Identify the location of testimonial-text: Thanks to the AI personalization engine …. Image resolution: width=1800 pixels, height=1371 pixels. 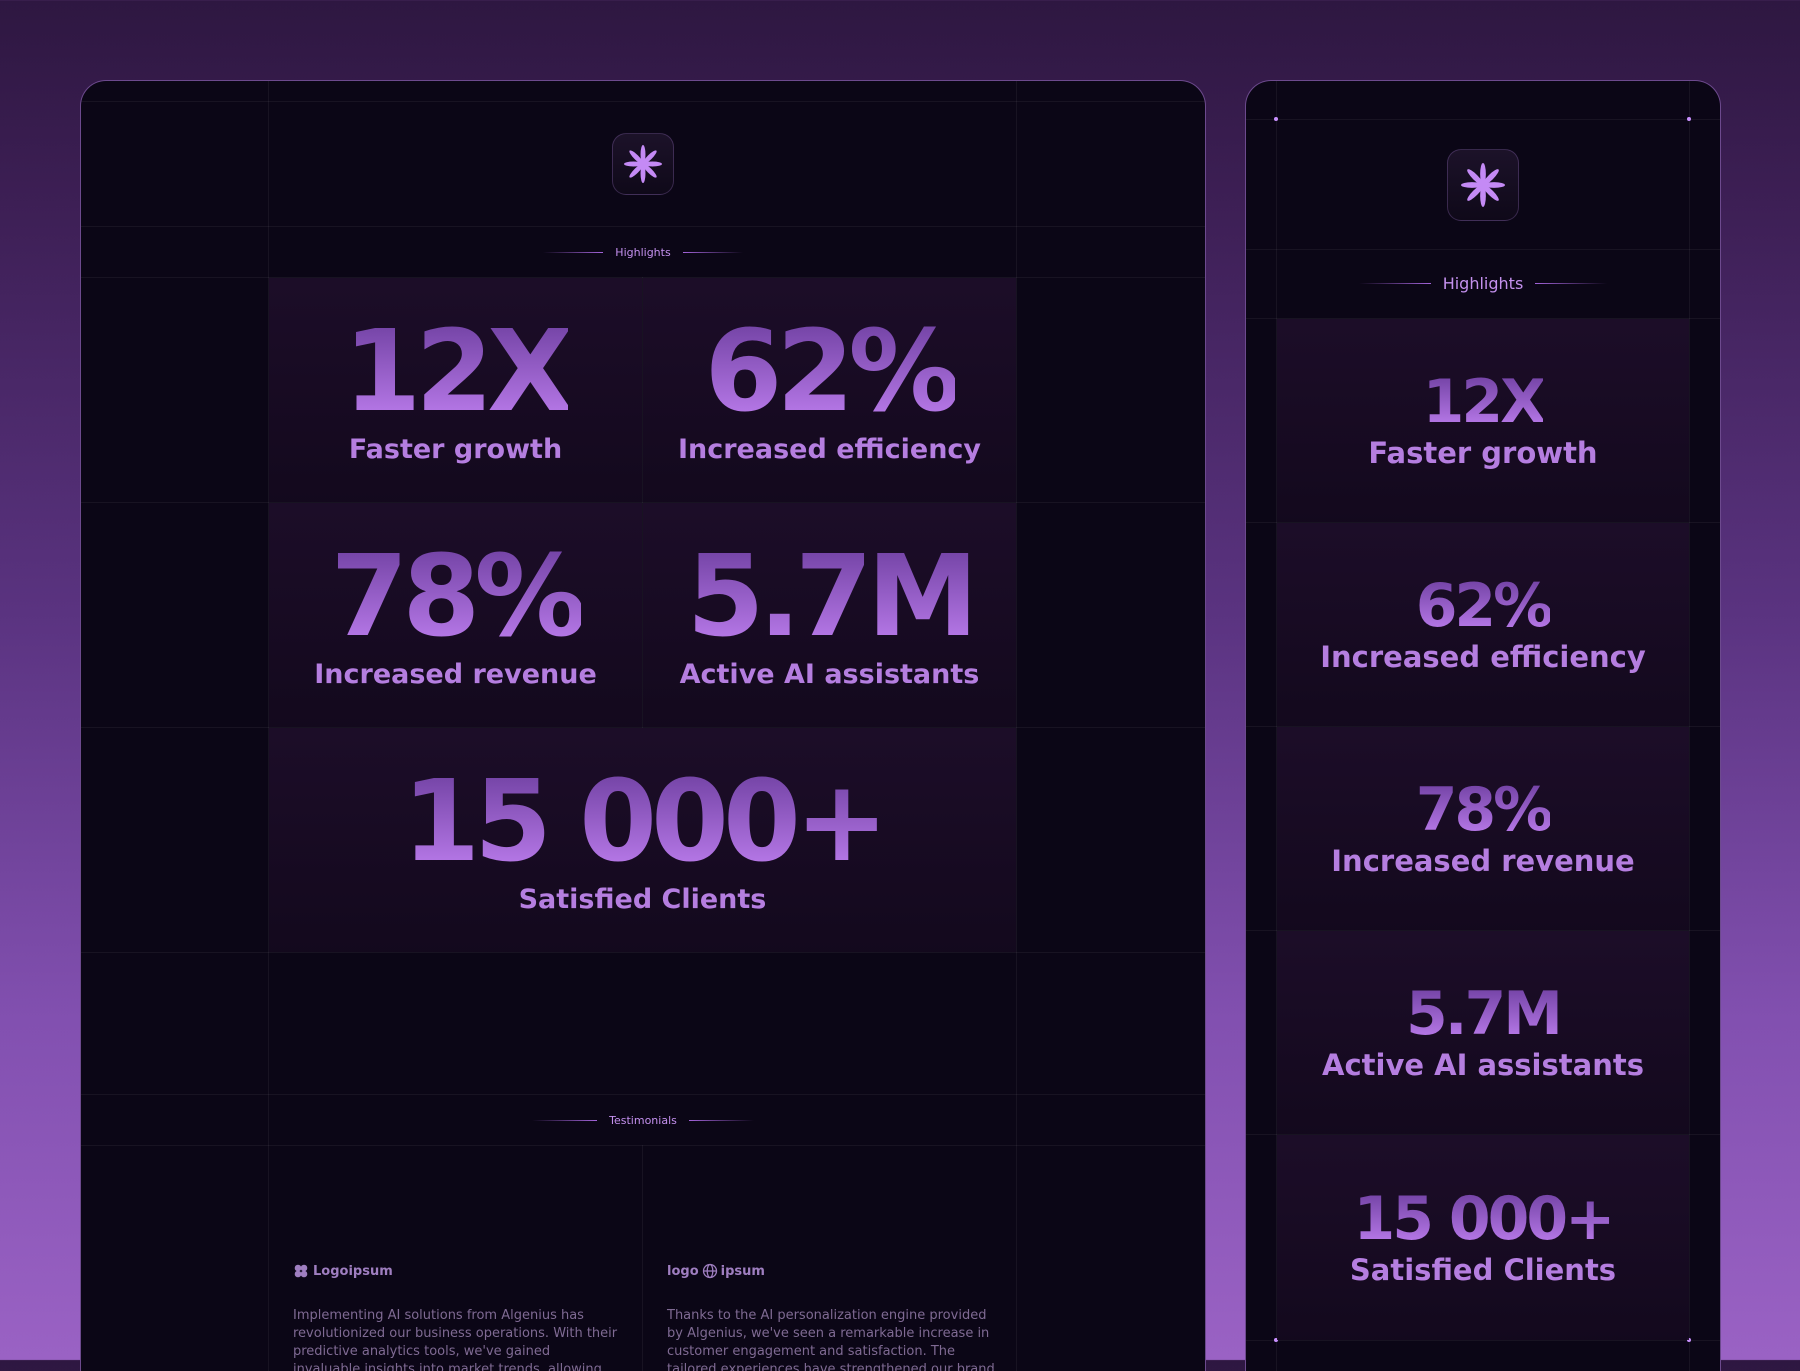
(831, 1339).